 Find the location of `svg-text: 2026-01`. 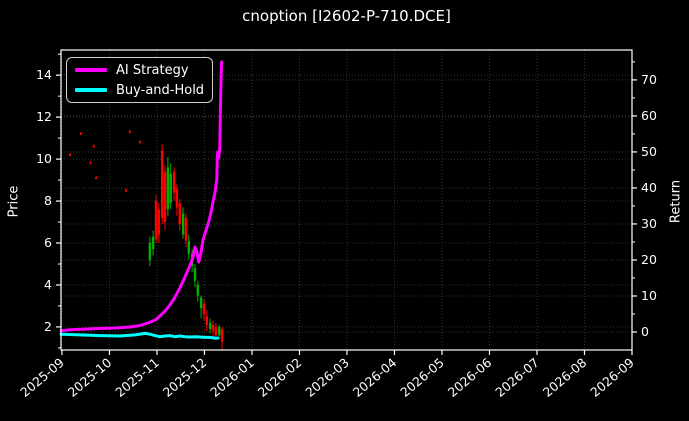

svg-text: 2026-01 is located at coordinates (232, 377).